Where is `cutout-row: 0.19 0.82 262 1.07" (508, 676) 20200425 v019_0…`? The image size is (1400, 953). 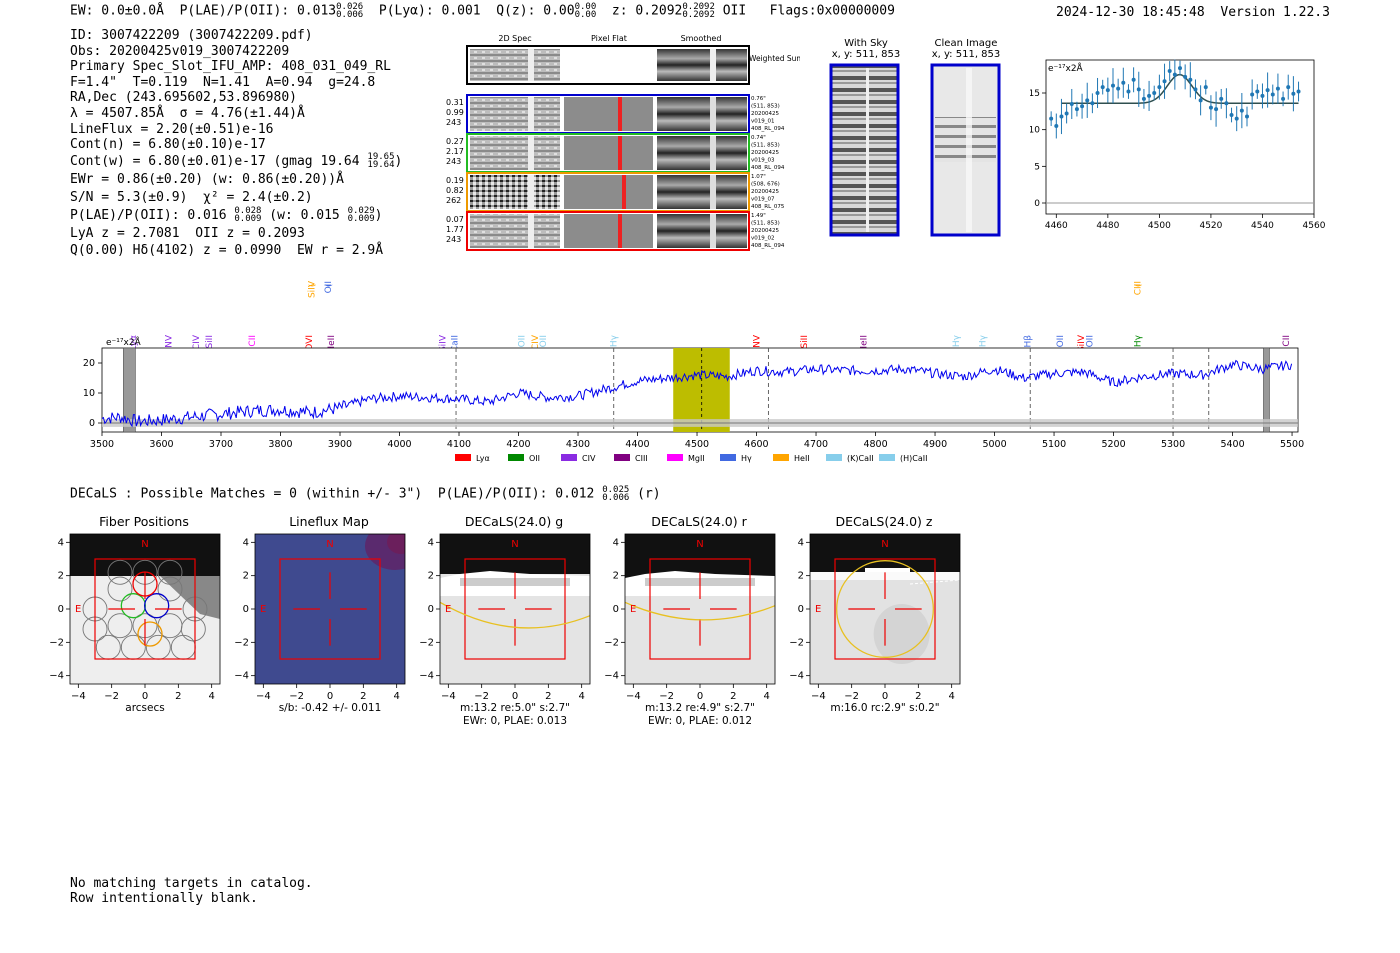 cutout-row: 0.19 0.82 262 1.07" (508, 676) 20200425 v019_0… is located at coordinates (615, 192).